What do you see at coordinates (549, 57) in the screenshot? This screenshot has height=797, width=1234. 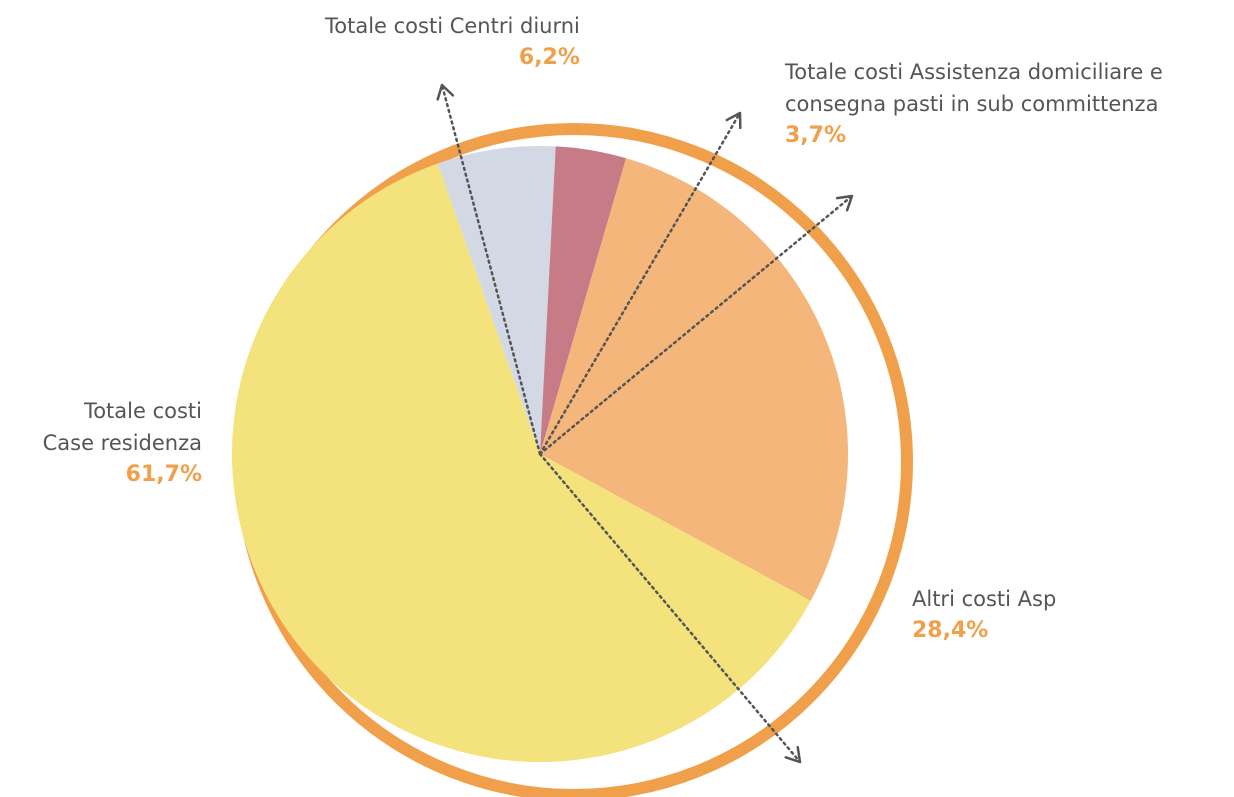 I see `label-centri-diurni-value: 6,2%` at bounding box center [549, 57].